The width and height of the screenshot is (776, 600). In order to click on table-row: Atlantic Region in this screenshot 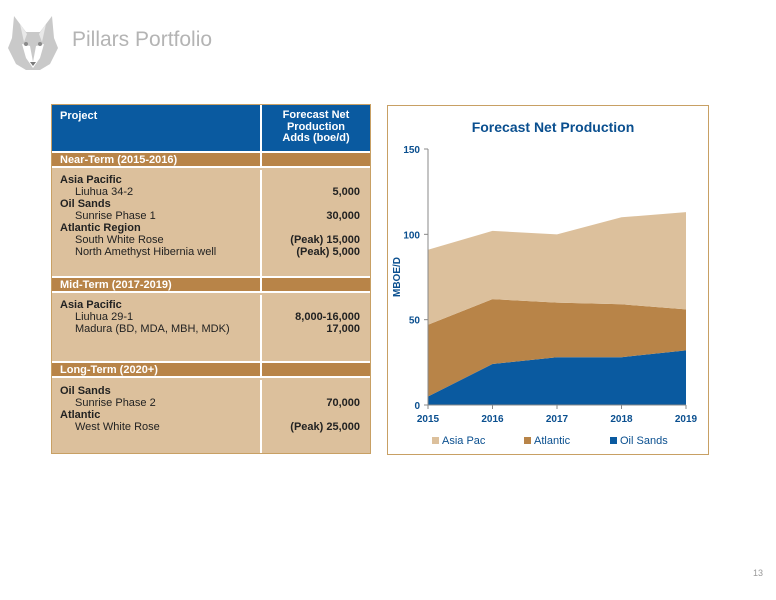, I will do `click(100, 228)`.